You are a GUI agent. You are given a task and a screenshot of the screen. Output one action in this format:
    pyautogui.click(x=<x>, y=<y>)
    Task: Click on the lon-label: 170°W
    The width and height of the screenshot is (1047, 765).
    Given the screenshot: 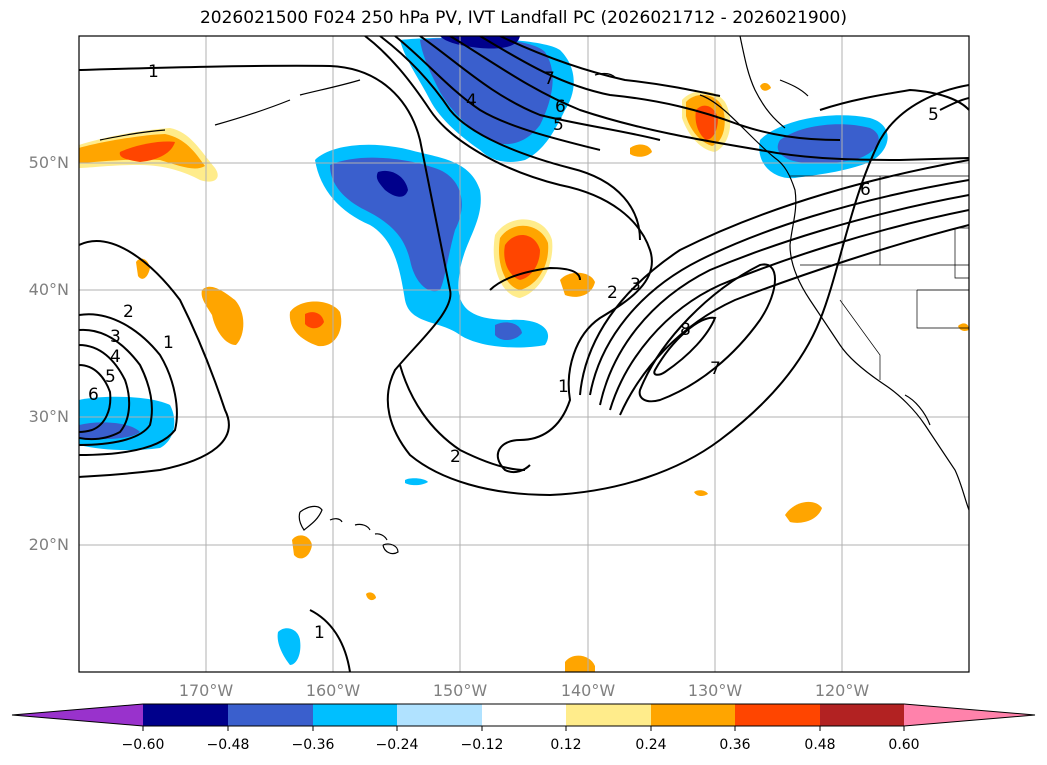 What is the action you would take?
    pyautogui.click(x=206, y=690)
    